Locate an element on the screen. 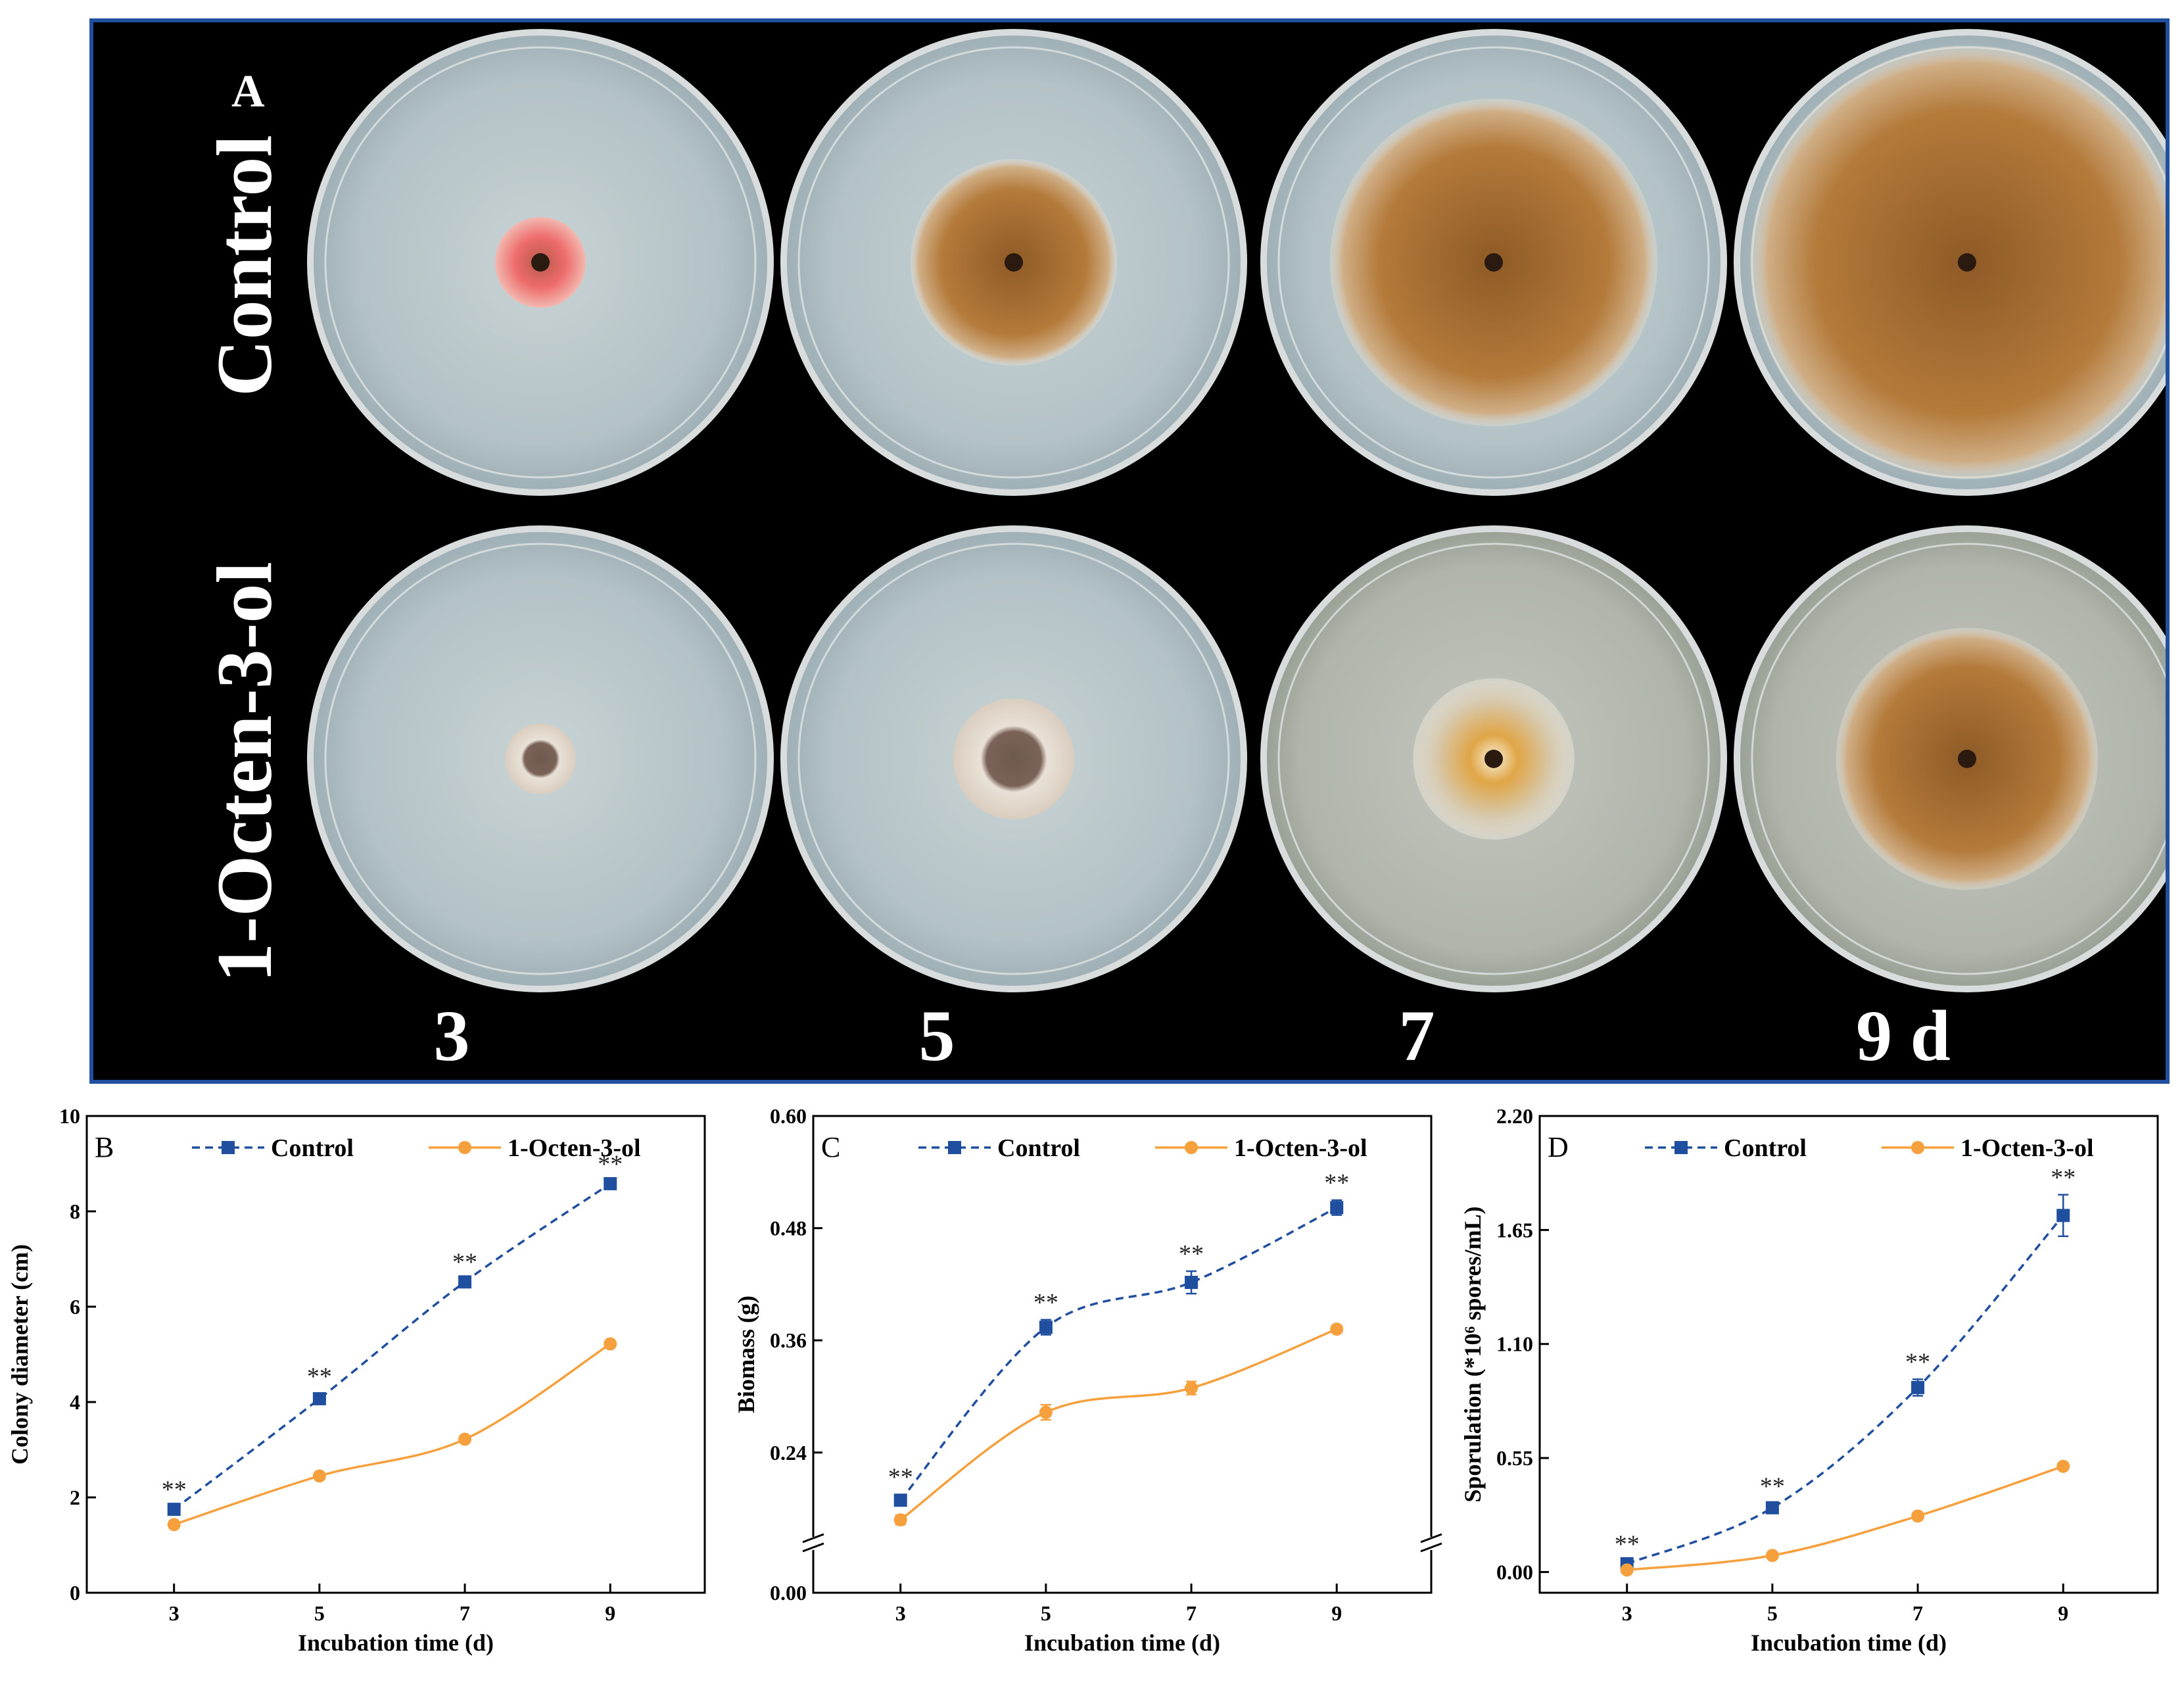 This screenshot has width=2184, height=1696. panel-a-label: A is located at coordinates (248, 91).